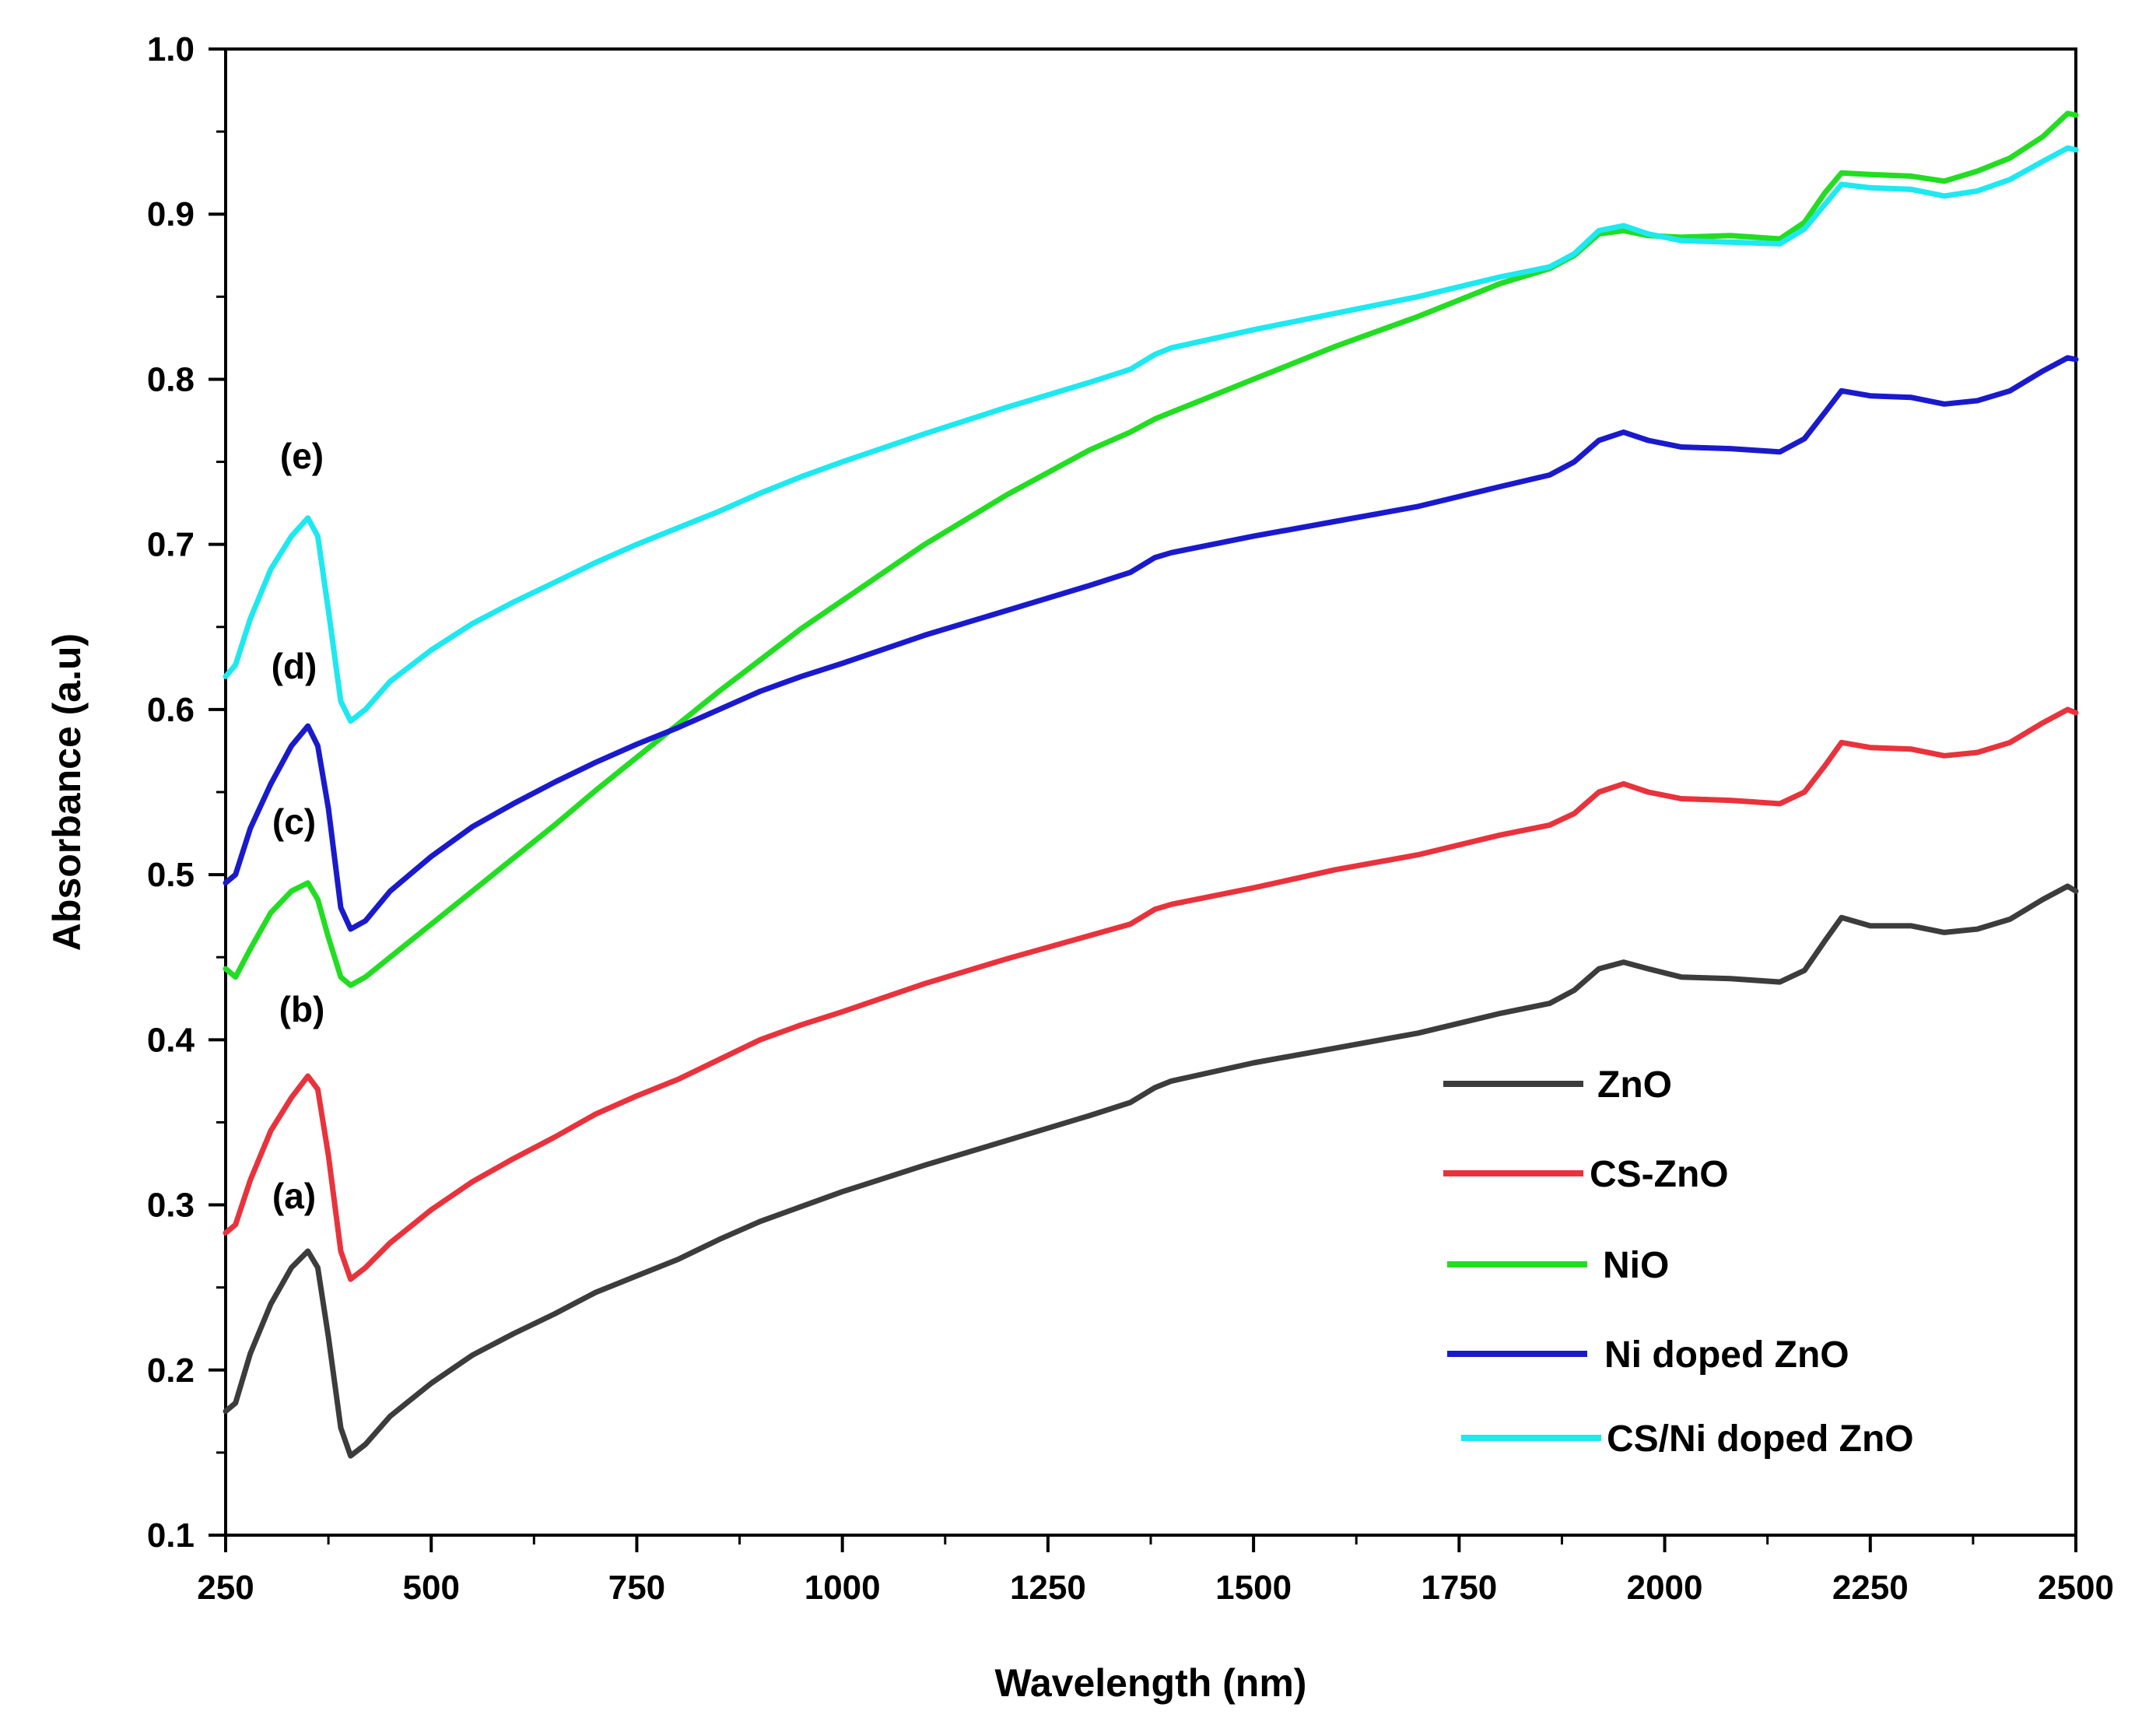  What do you see at coordinates (1636, 1266) in the screenshot?
I see `legend-label: NiO` at bounding box center [1636, 1266].